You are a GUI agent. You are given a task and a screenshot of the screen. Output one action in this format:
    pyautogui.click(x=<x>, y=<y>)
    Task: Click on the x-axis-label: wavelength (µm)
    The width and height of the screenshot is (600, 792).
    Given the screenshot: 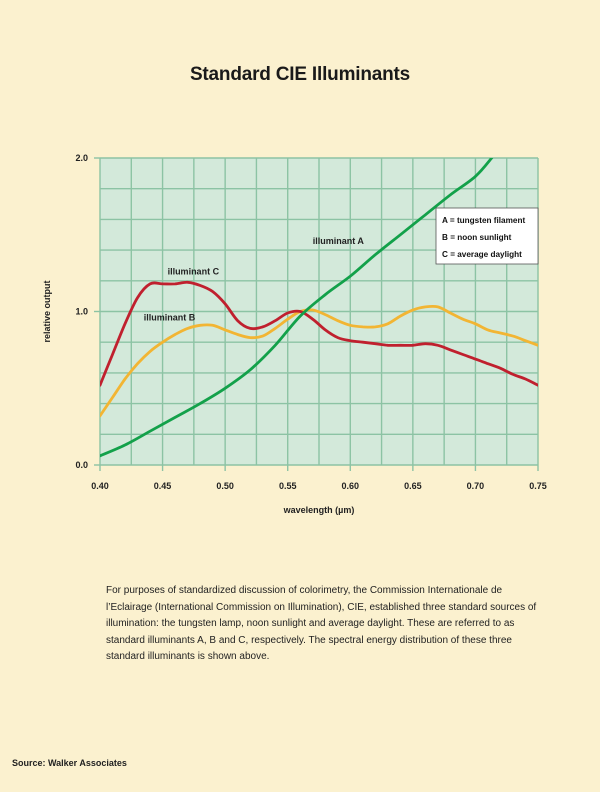 What is the action you would take?
    pyautogui.click(x=319, y=510)
    